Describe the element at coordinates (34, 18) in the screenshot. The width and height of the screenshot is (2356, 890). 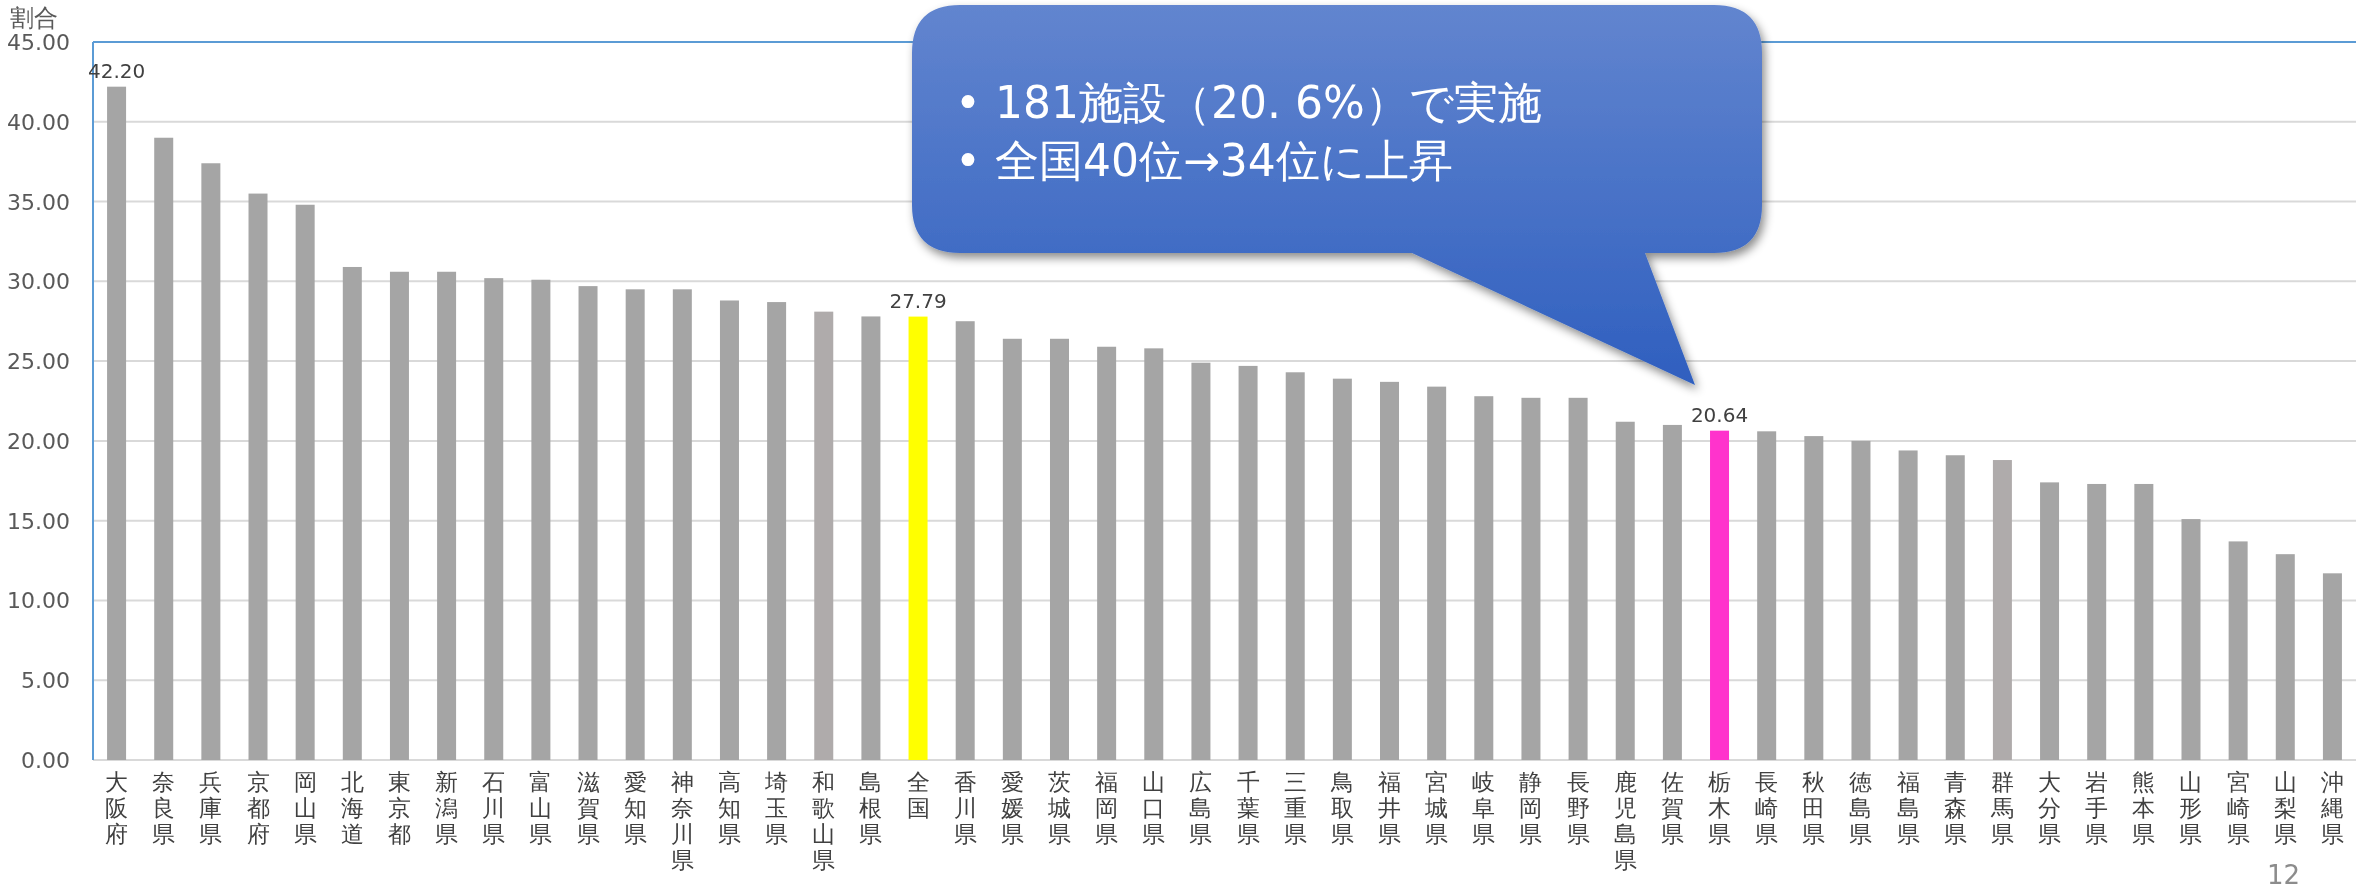
I see `y-axis-title: 割合` at that location.